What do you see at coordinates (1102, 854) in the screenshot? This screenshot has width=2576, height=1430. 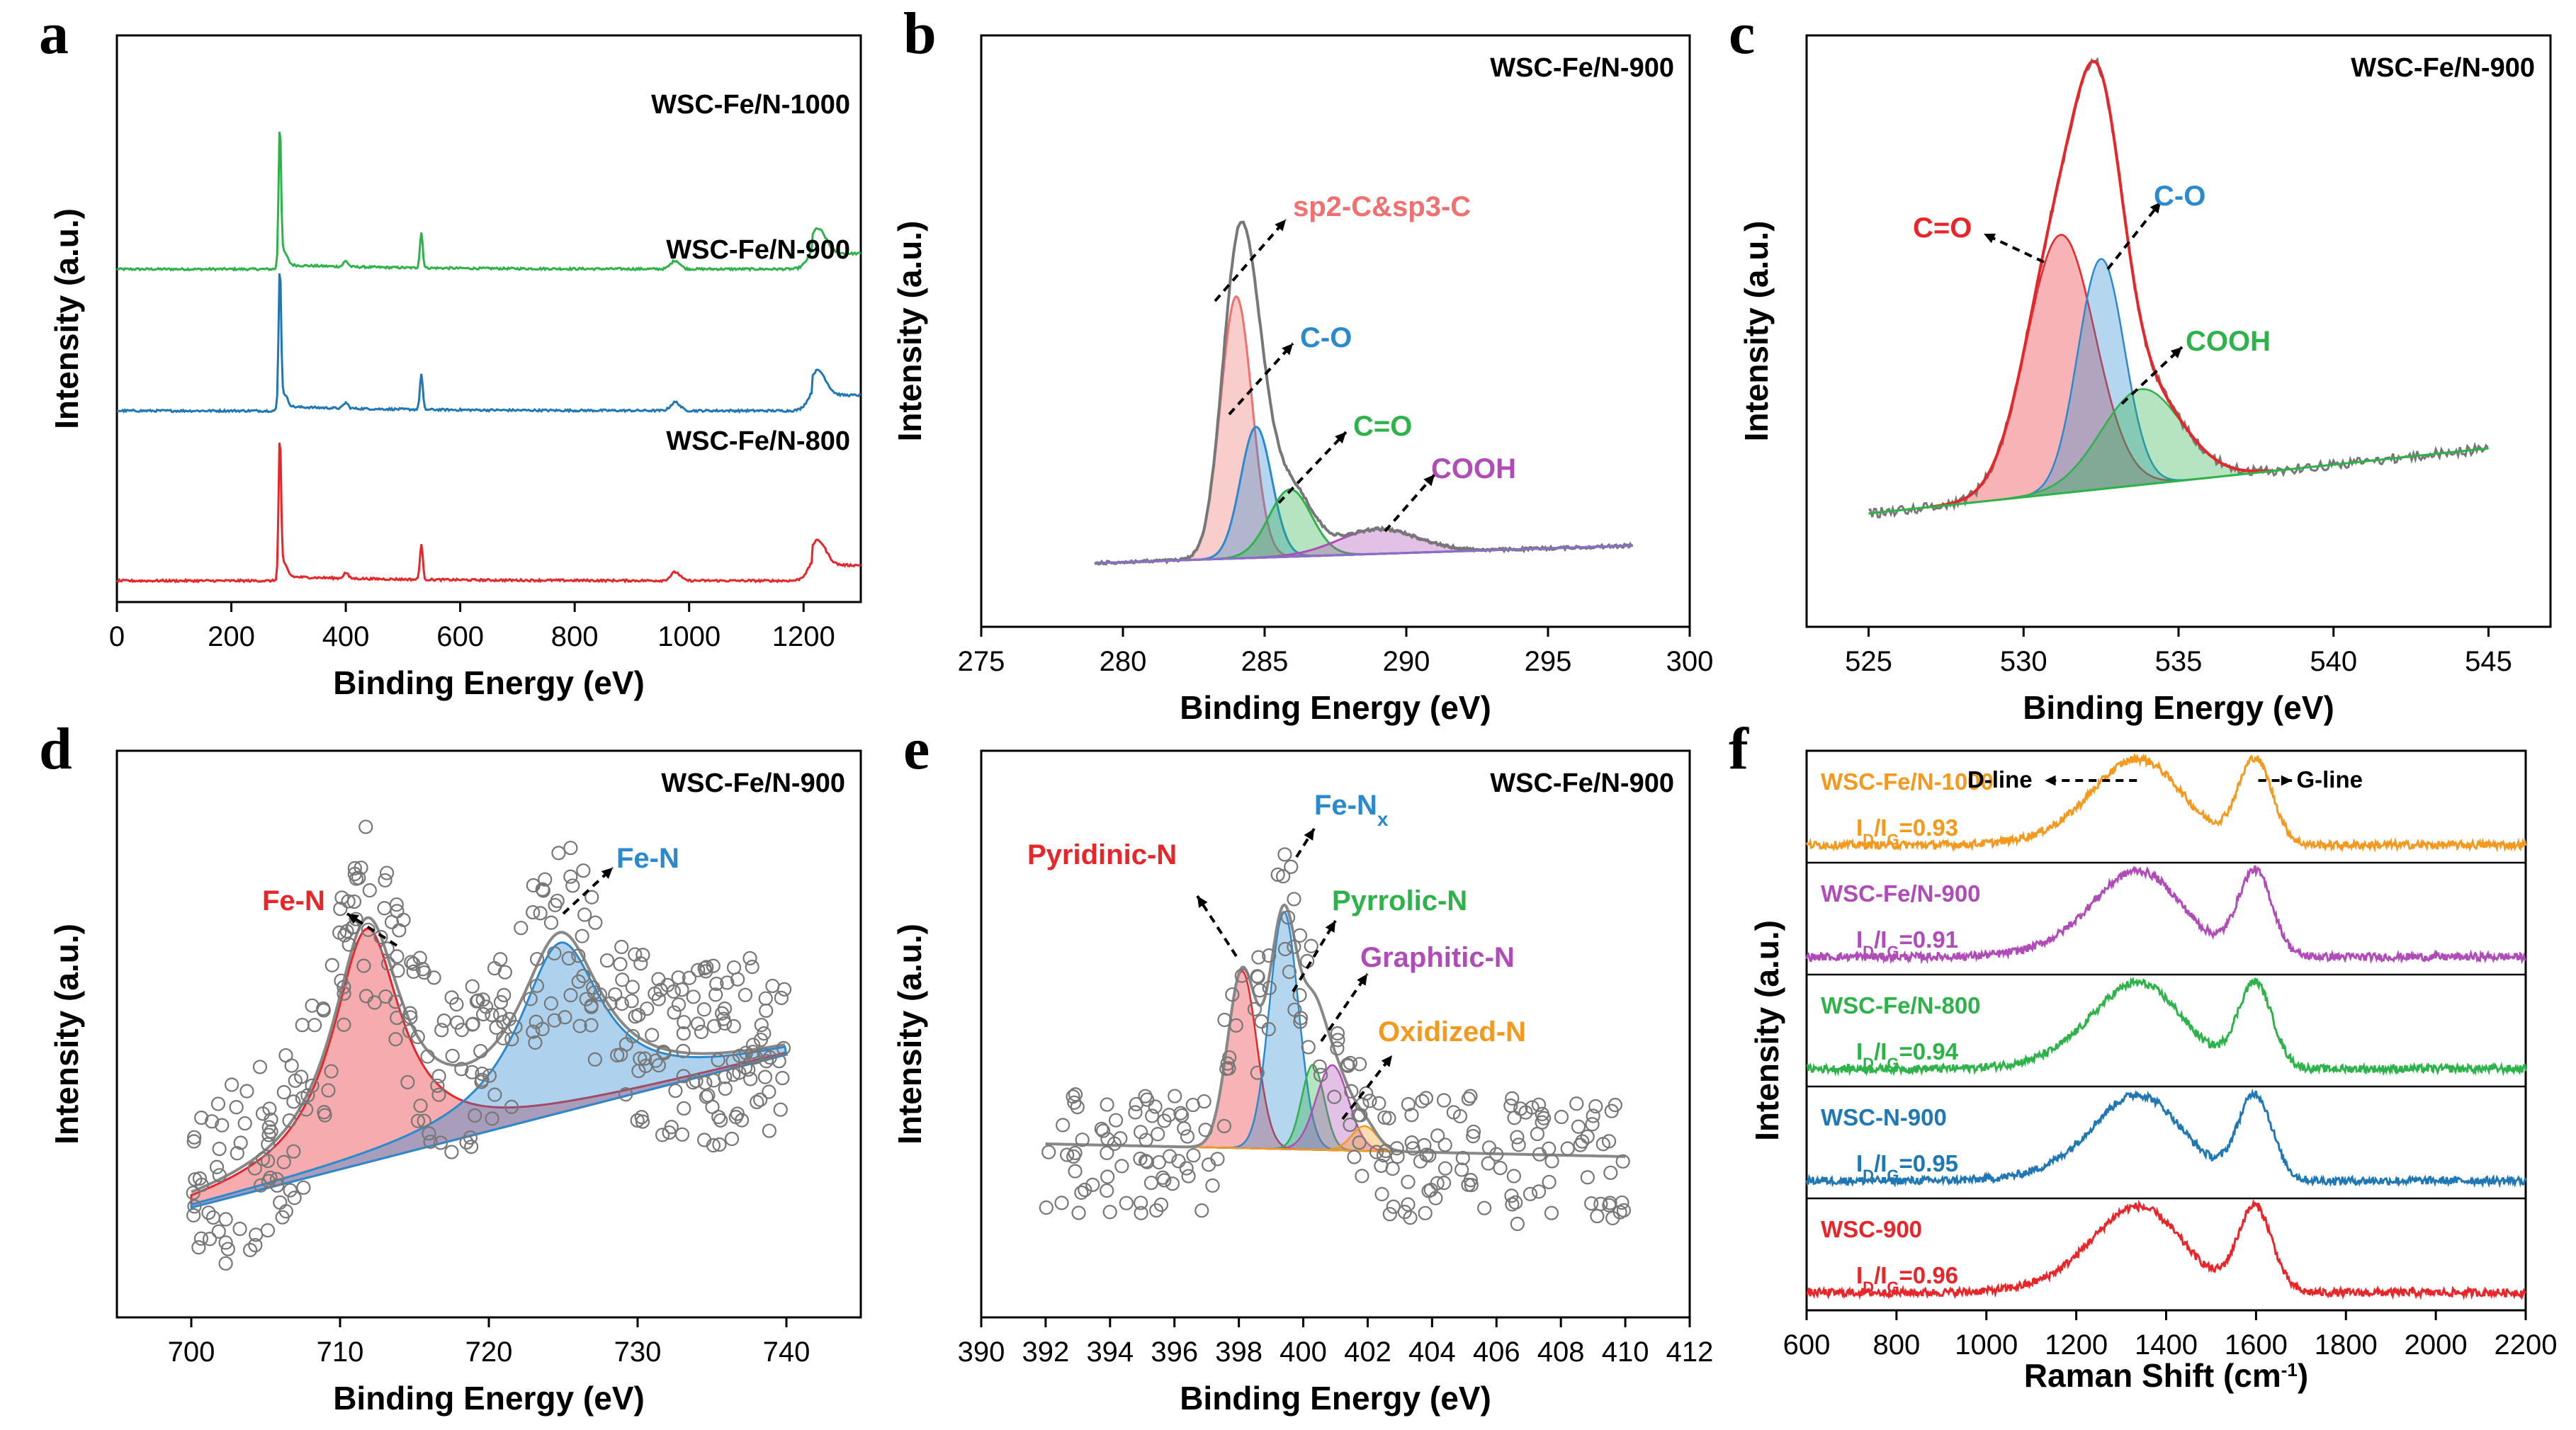 I see `annotation-label: Pyridinic-N` at bounding box center [1102, 854].